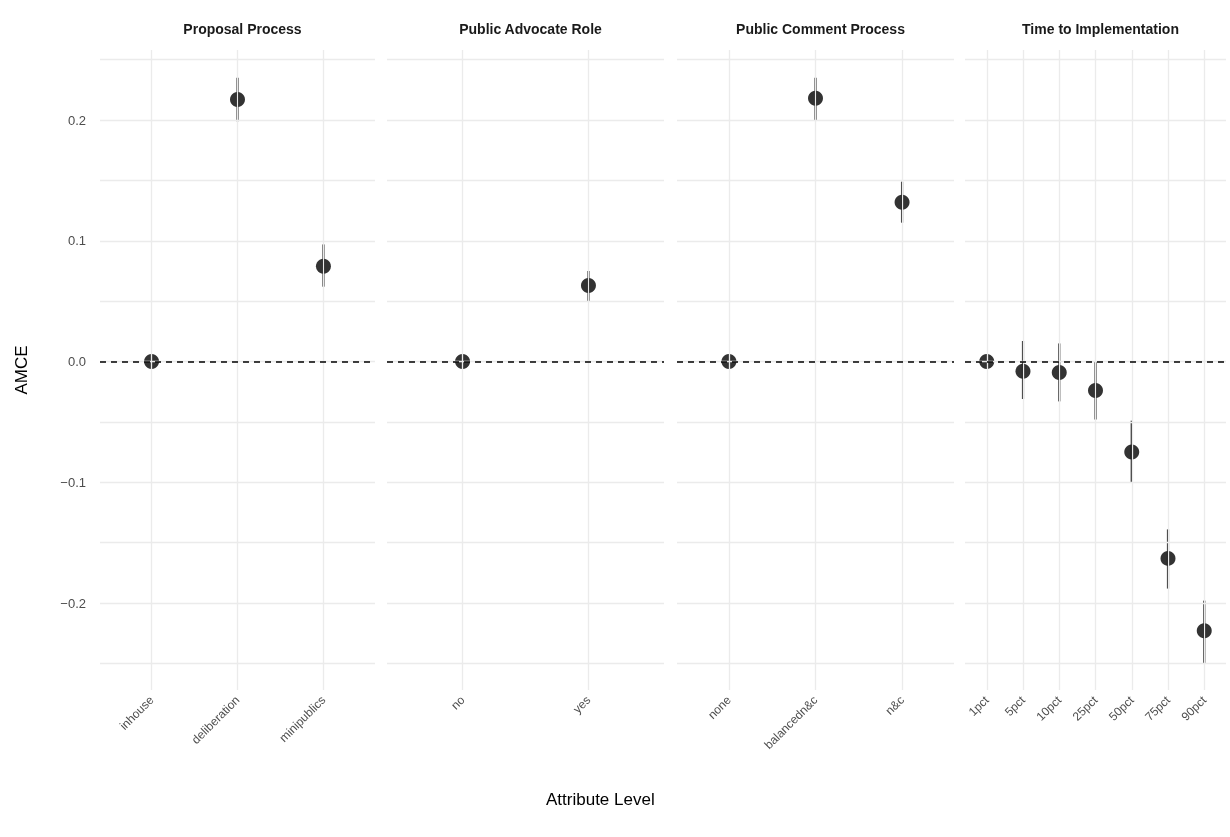 This screenshot has width=1230, height=837. I want to click on chart-title: Public Advocate Role, so click(531, 29).